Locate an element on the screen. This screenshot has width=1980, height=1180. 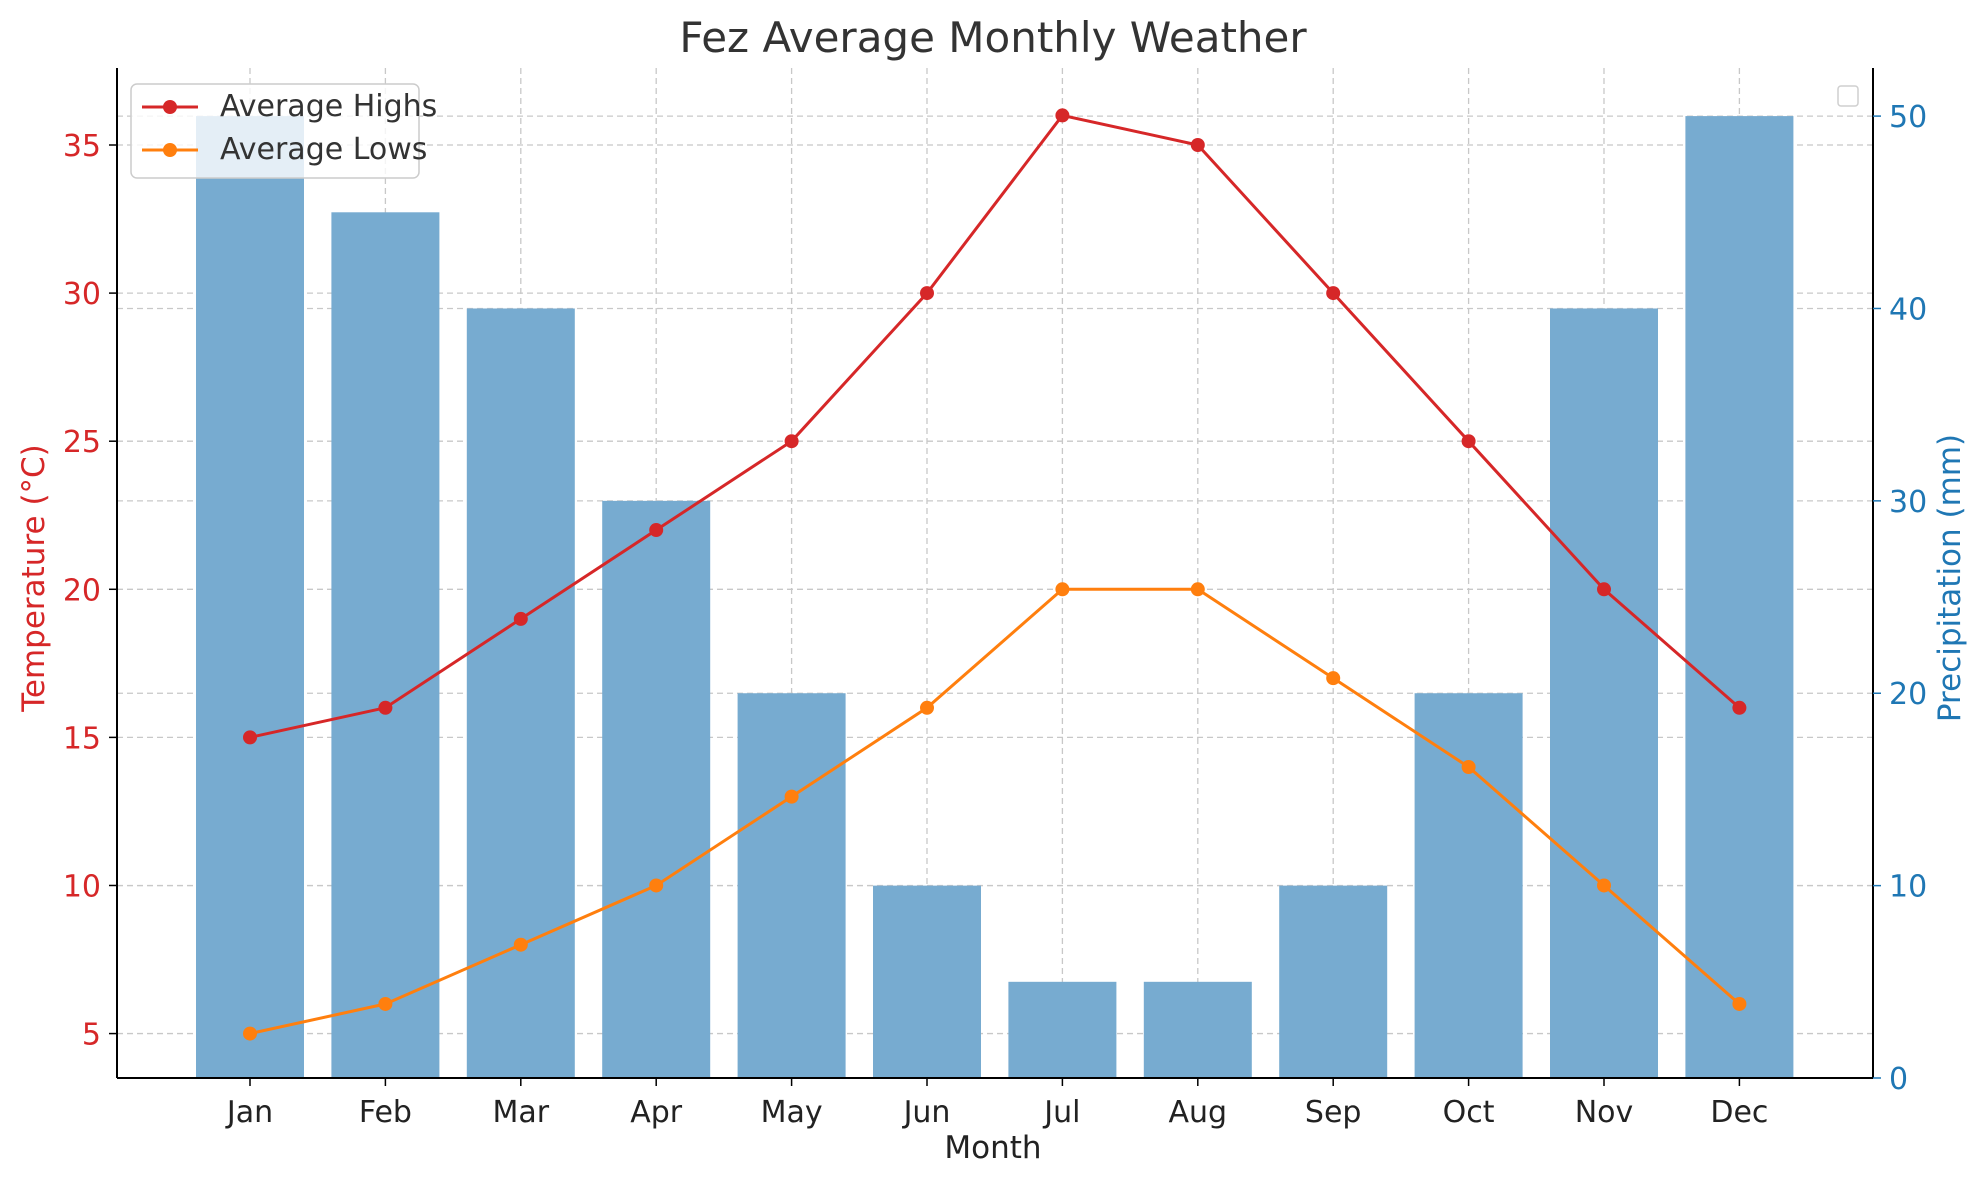
x-tick-label-nov: Nov is located at coordinates (1604, 1112).